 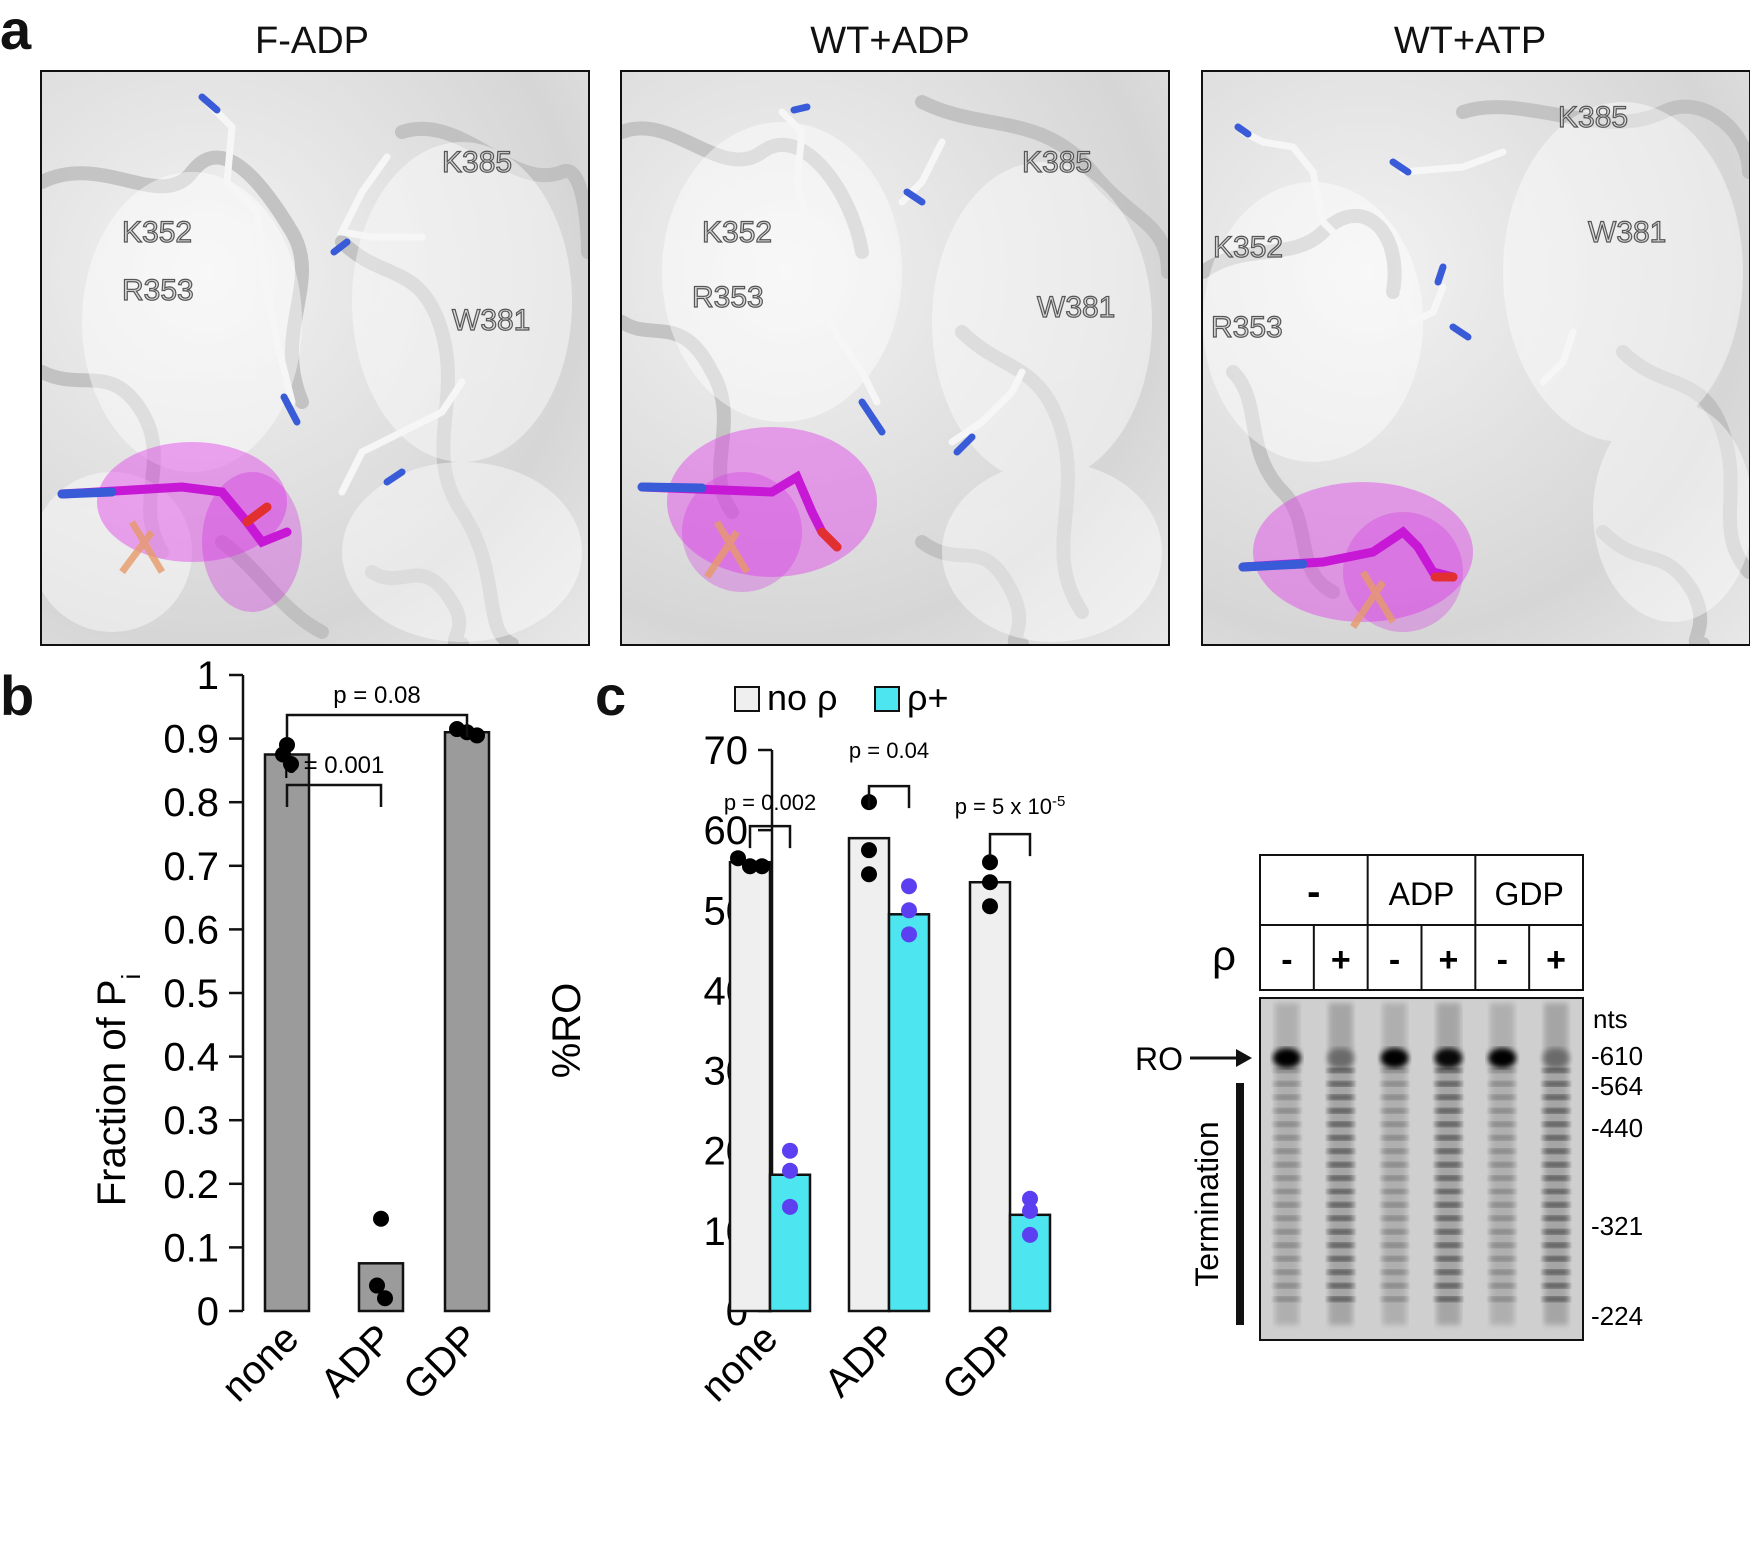 I want to click on structure-f-adp-render, so click(x=315, y=368).